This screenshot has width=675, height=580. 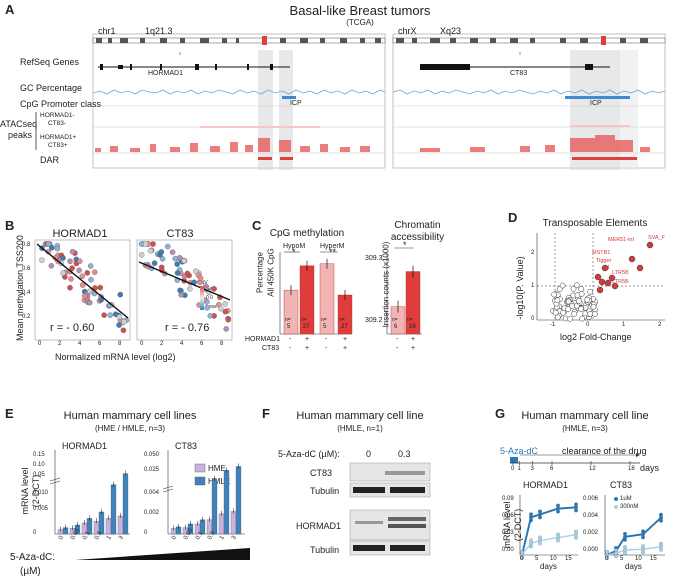 What do you see at coordinates (289, 327) in the screenshot?
I see `c-n-value: 5` at bounding box center [289, 327].